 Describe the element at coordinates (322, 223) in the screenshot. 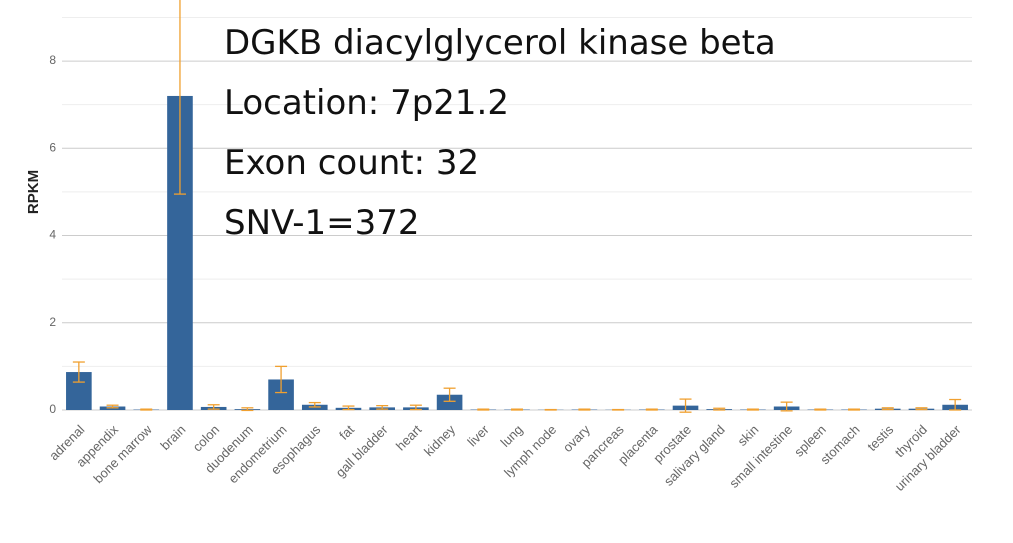

I see `annotation: SNV-1=372` at that location.